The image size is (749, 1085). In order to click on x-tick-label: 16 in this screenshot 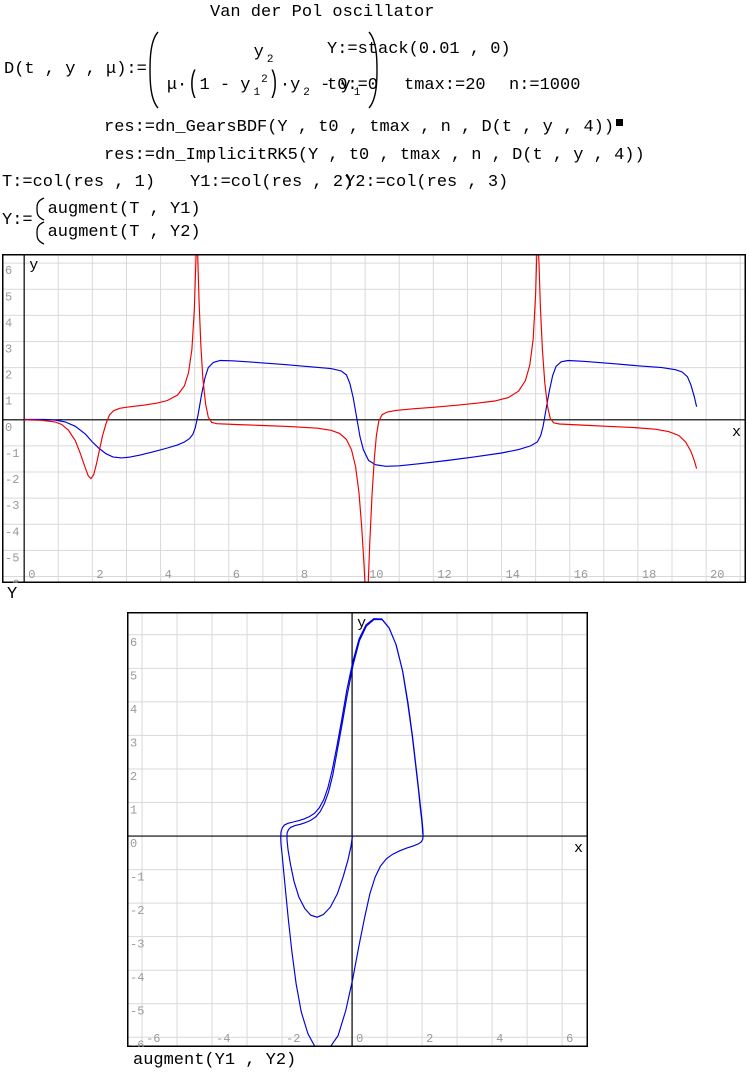, I will do `click(581, 575)`.